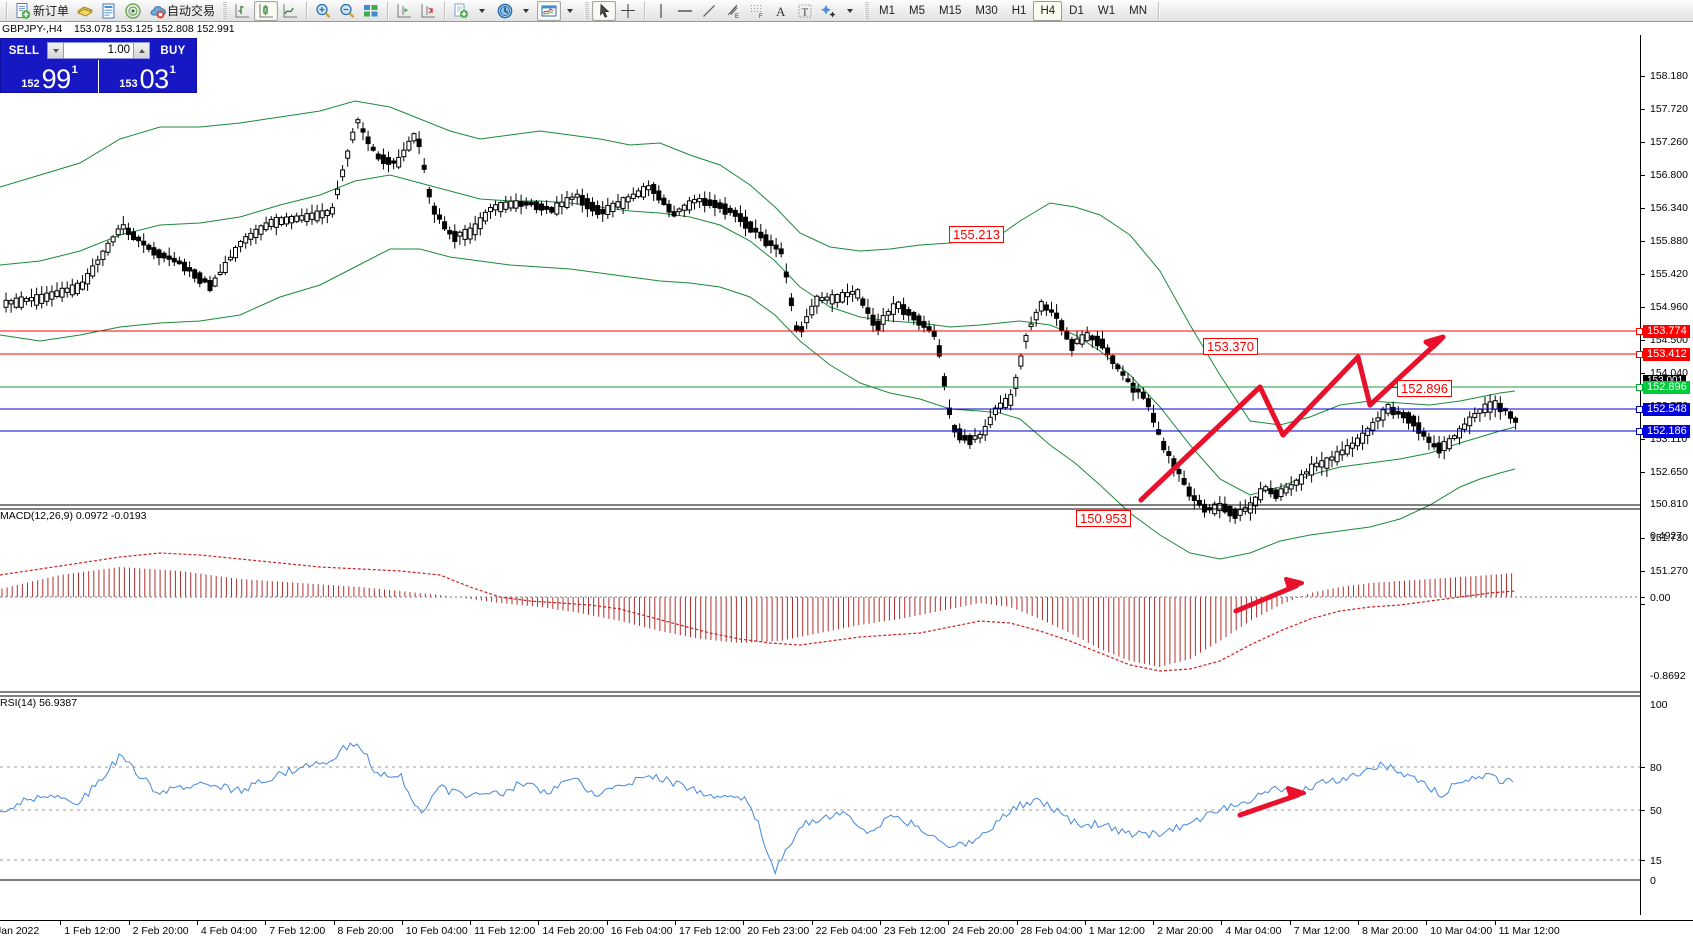 This screenshot has height=943, width=1693. What do you see at coordinates (365, 931) in the screenshot?
I see `time-tick-label: 8 Feb 20:00` at bounding box center [365, 931].